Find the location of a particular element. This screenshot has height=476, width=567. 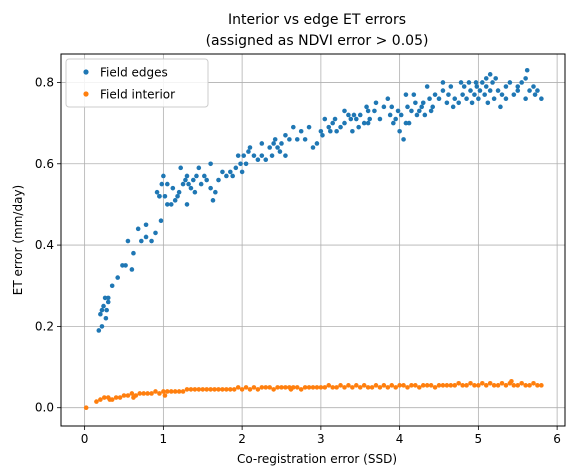

y-tick-label: 0.4 is located at coordinates (44, 245).